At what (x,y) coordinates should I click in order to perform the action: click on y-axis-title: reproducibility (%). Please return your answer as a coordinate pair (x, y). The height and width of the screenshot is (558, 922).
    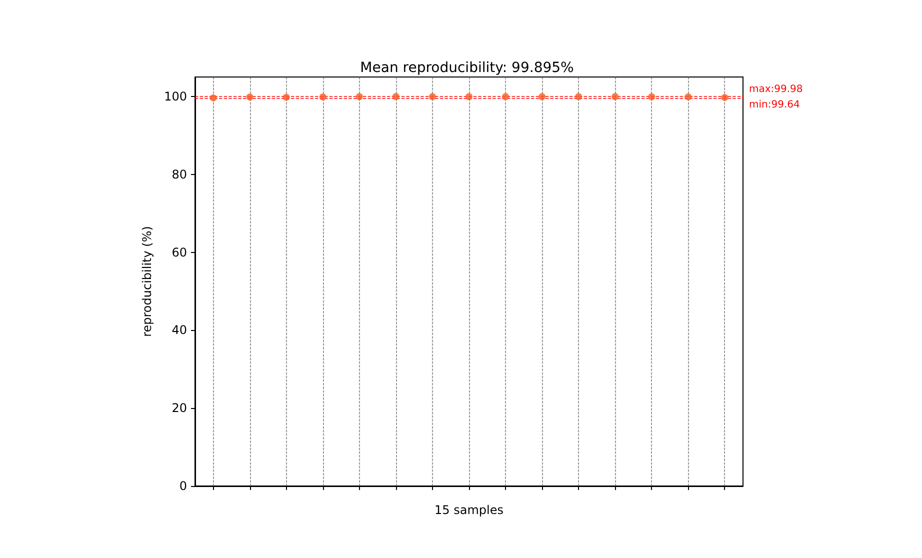
    Looking at the image, I should click on (147, 281).